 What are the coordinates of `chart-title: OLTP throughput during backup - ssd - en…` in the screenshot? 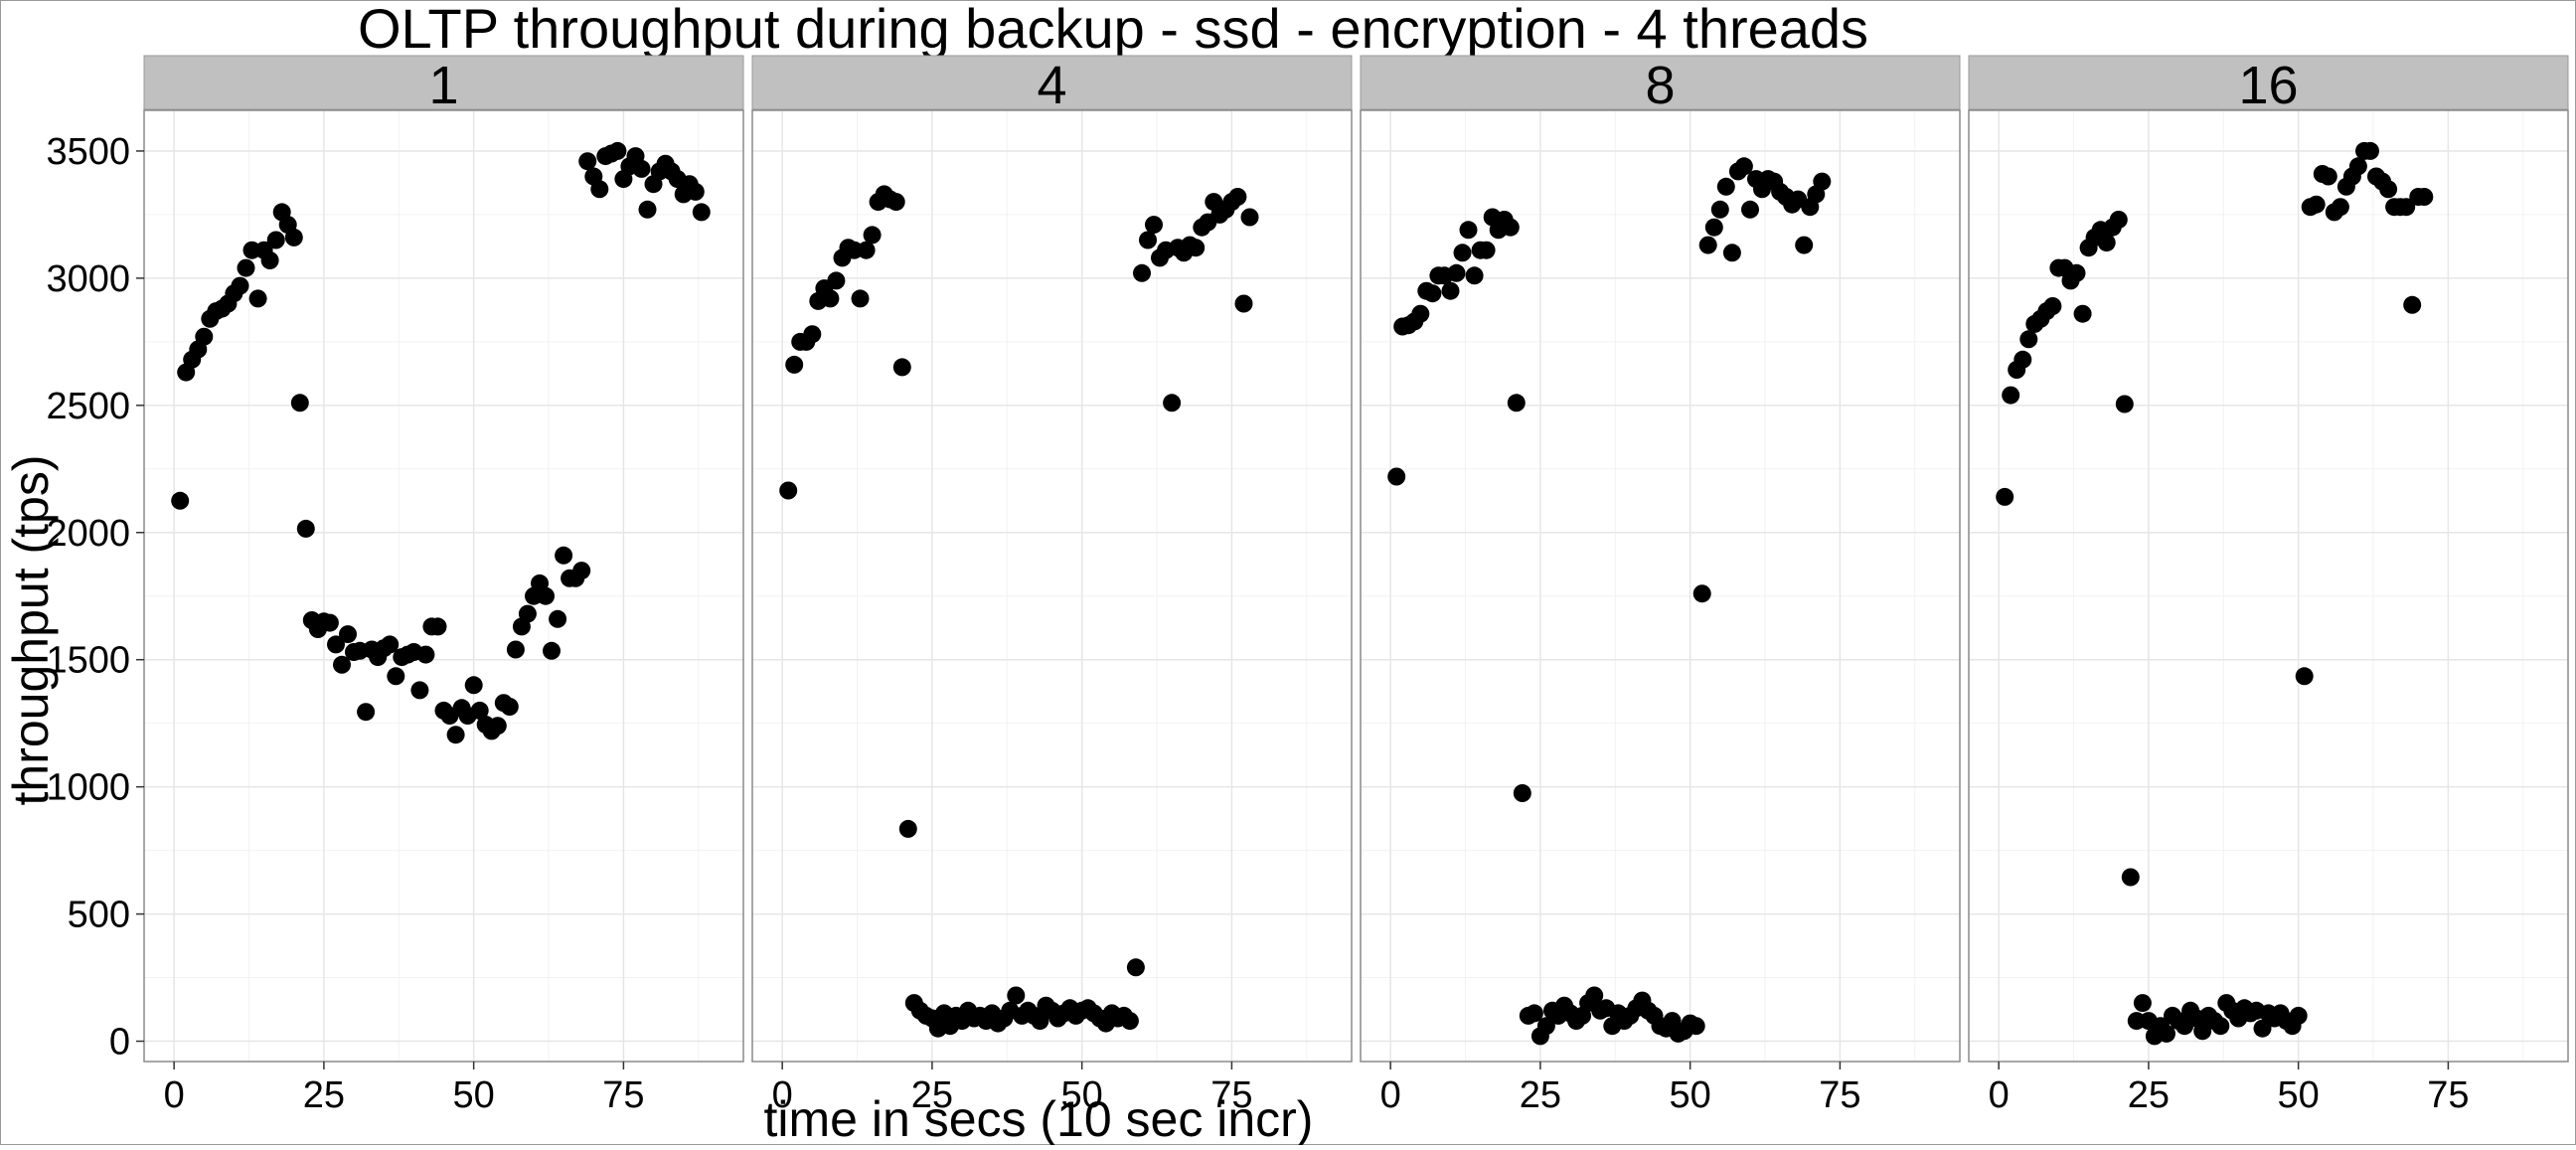 It's located at (1113, 30).